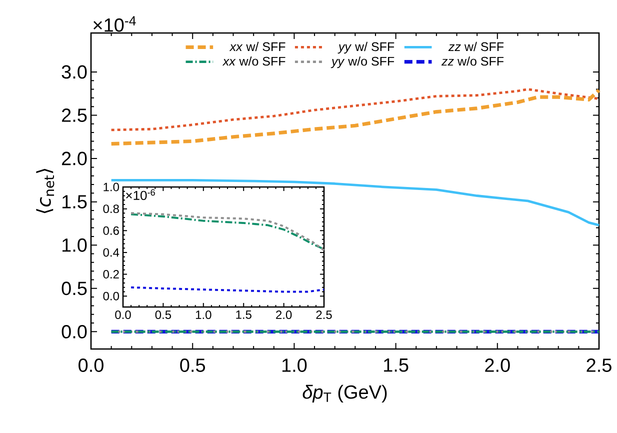 The height and width of the screenshot is (433, 617). I want to click on legend-label: zz w/o SFF, so click(472, 61).